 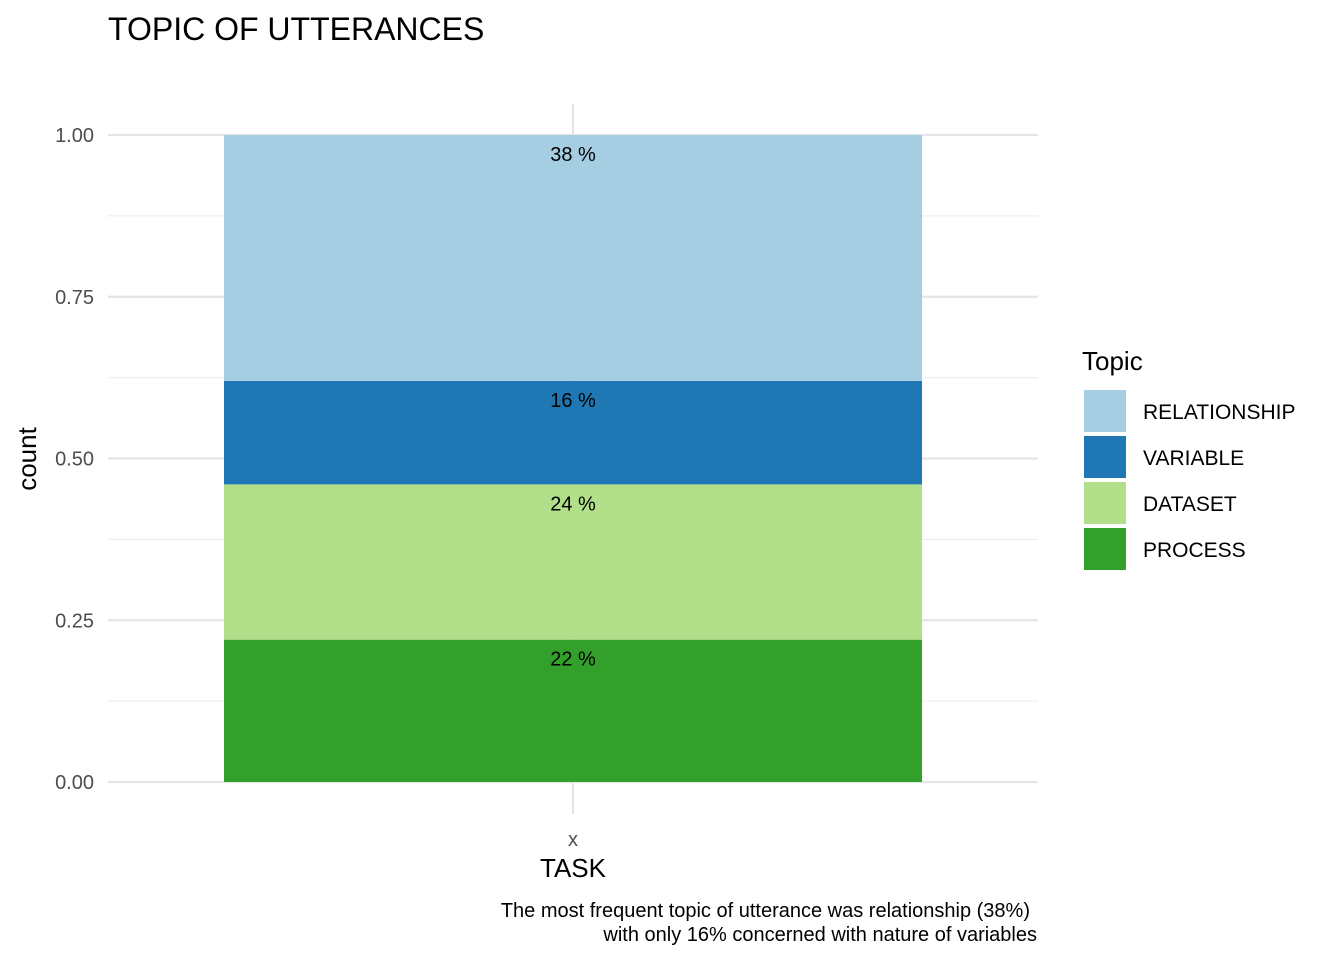 I want to click on bar-label-process: 22 %, so click(x=573, y=660).